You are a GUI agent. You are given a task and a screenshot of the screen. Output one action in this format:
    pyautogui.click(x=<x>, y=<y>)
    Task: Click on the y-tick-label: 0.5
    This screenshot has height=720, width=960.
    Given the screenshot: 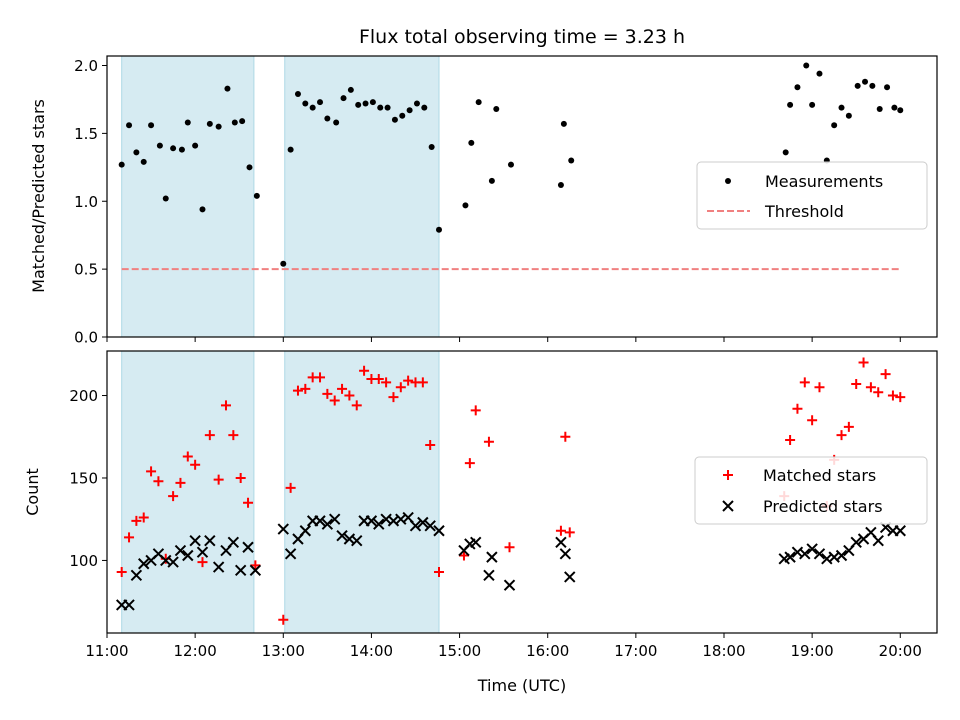 What is the action you would take?
    pyautogui.click(x=86, y=270)
    